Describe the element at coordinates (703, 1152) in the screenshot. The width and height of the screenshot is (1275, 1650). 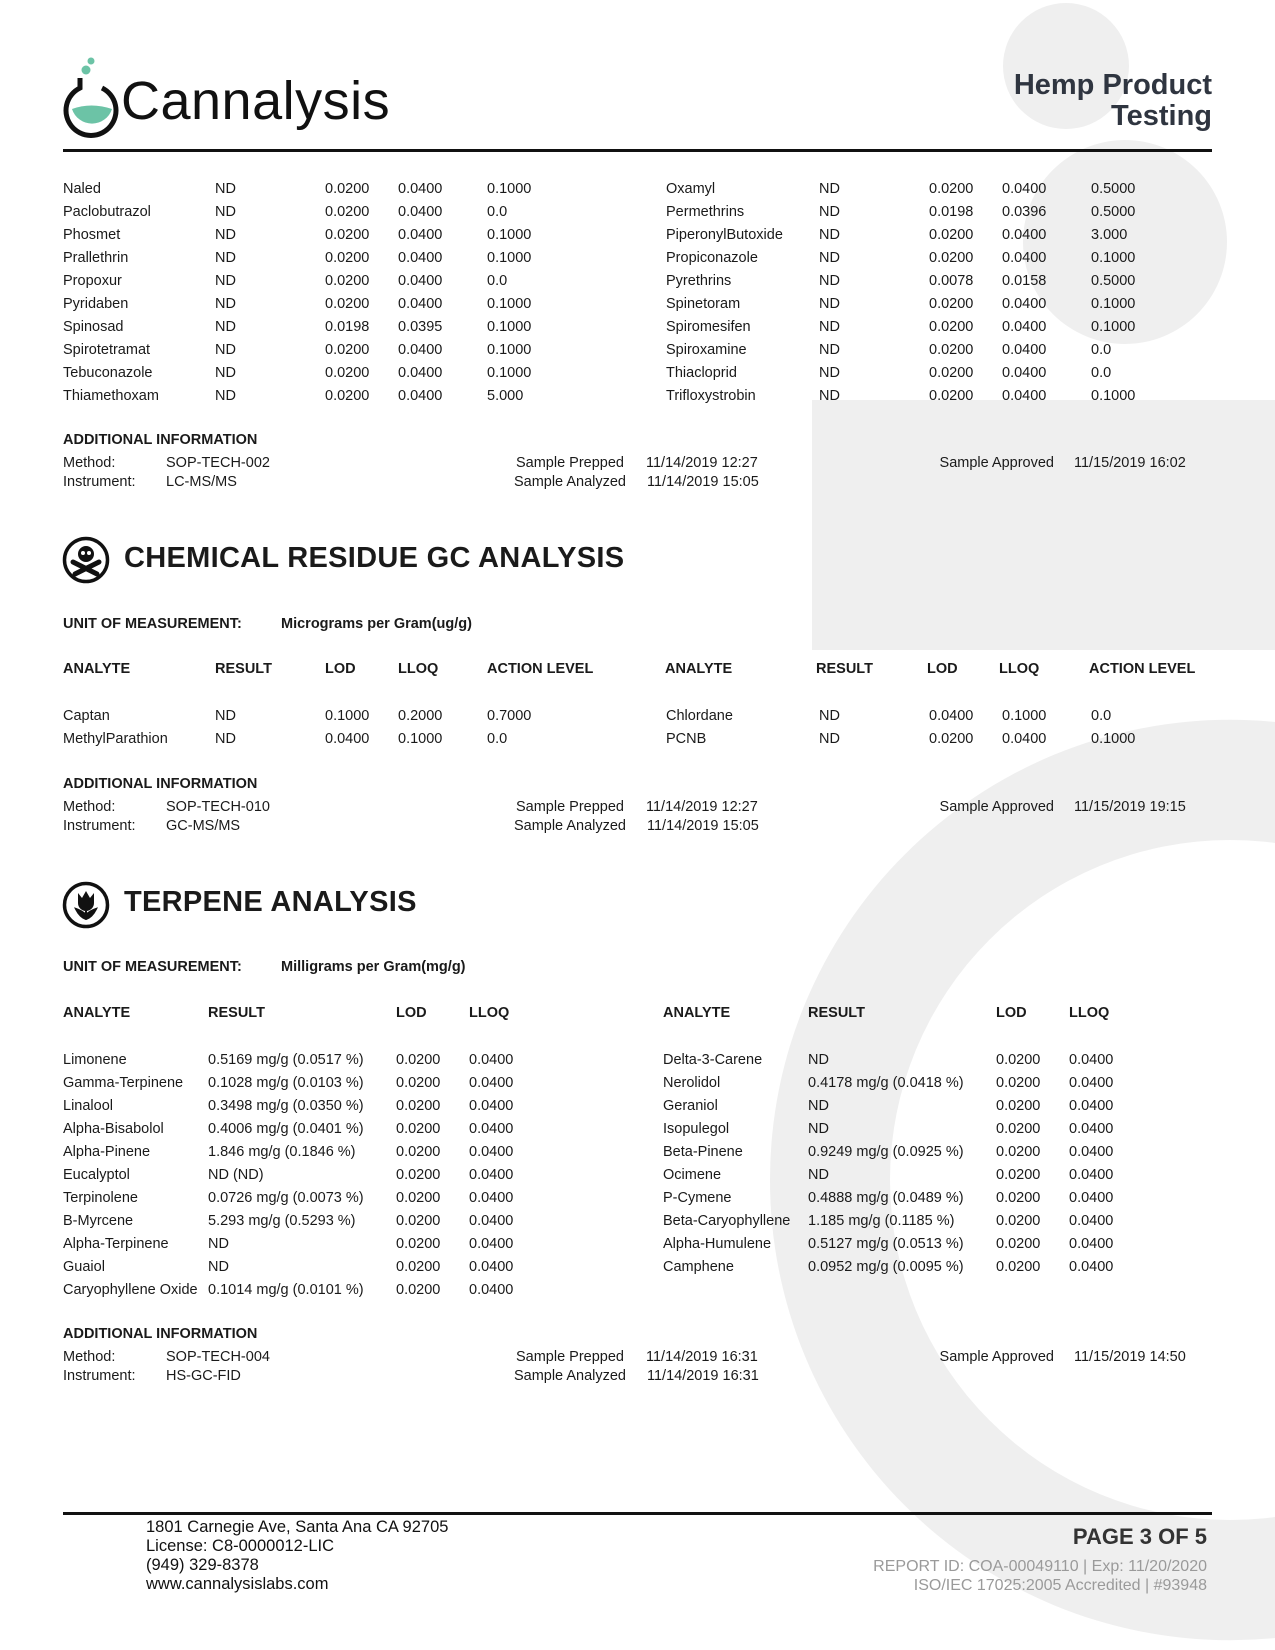
I see `cell-analyte: Beta-Pinene` at that location.